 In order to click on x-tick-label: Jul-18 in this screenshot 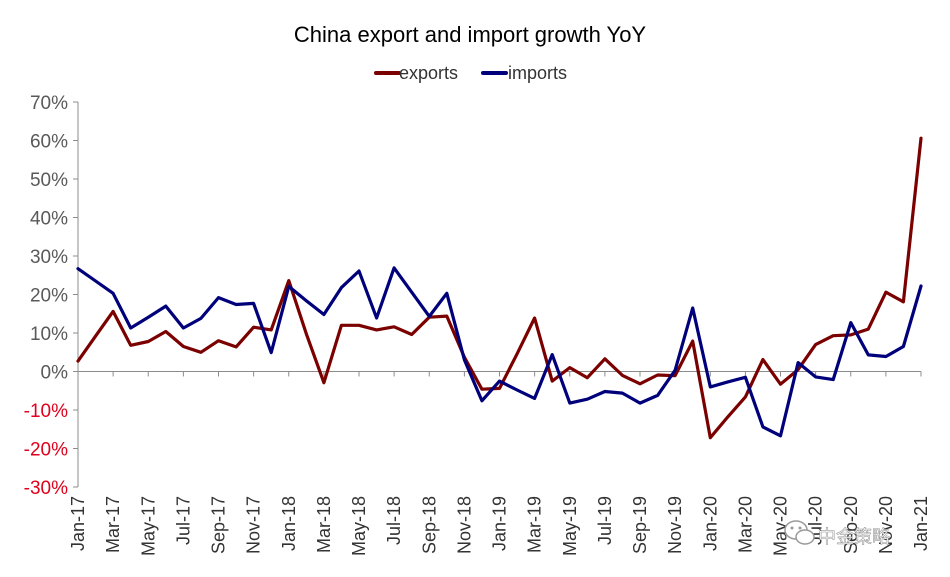, I will do `click(394, 520)`.